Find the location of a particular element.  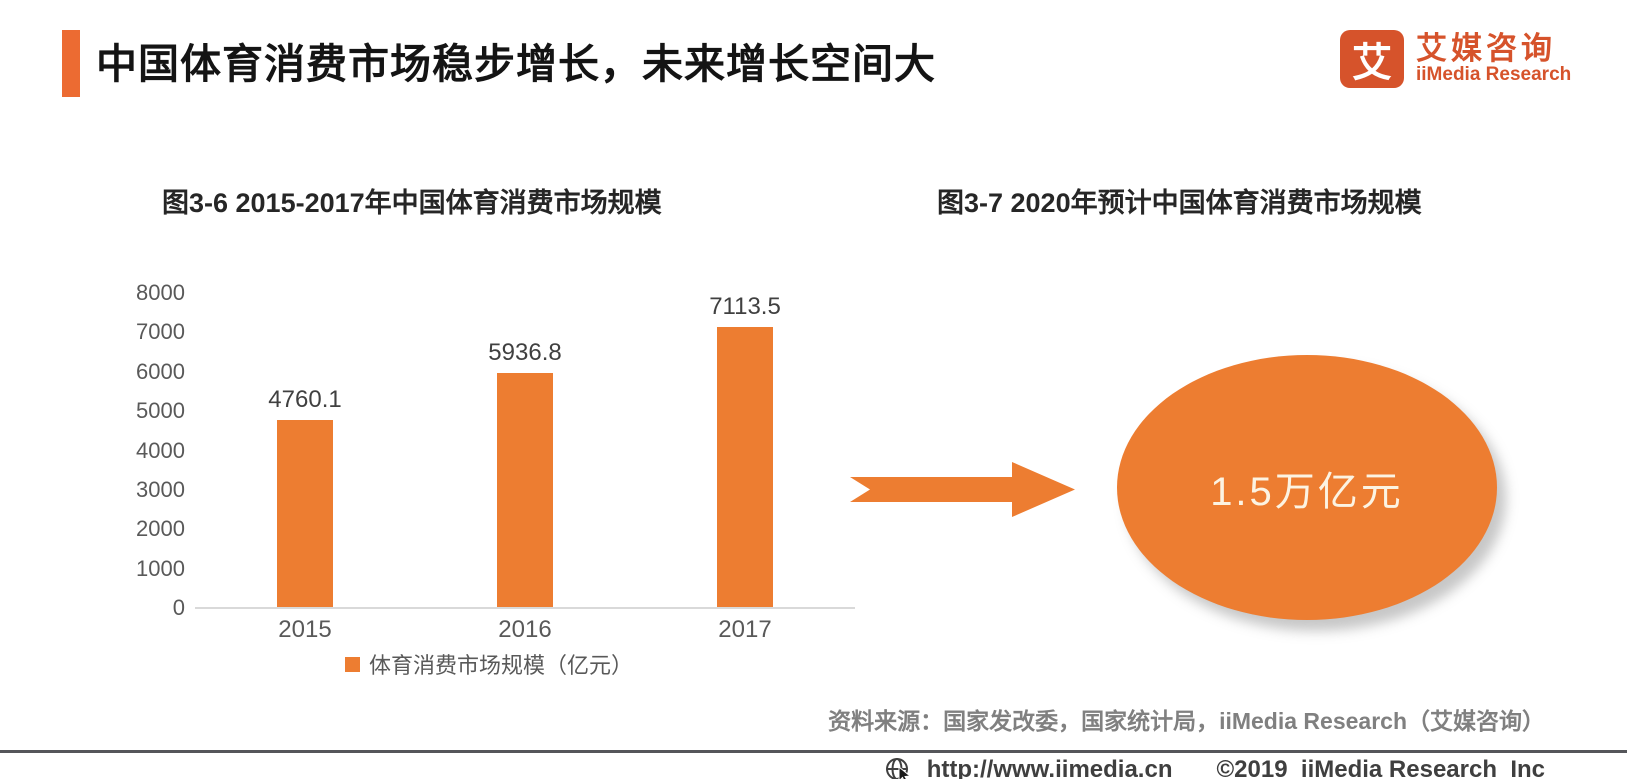

iimedia-logo: 艾 艾媒咨询 iiMedia Research is located at coordinates (1455, 59).